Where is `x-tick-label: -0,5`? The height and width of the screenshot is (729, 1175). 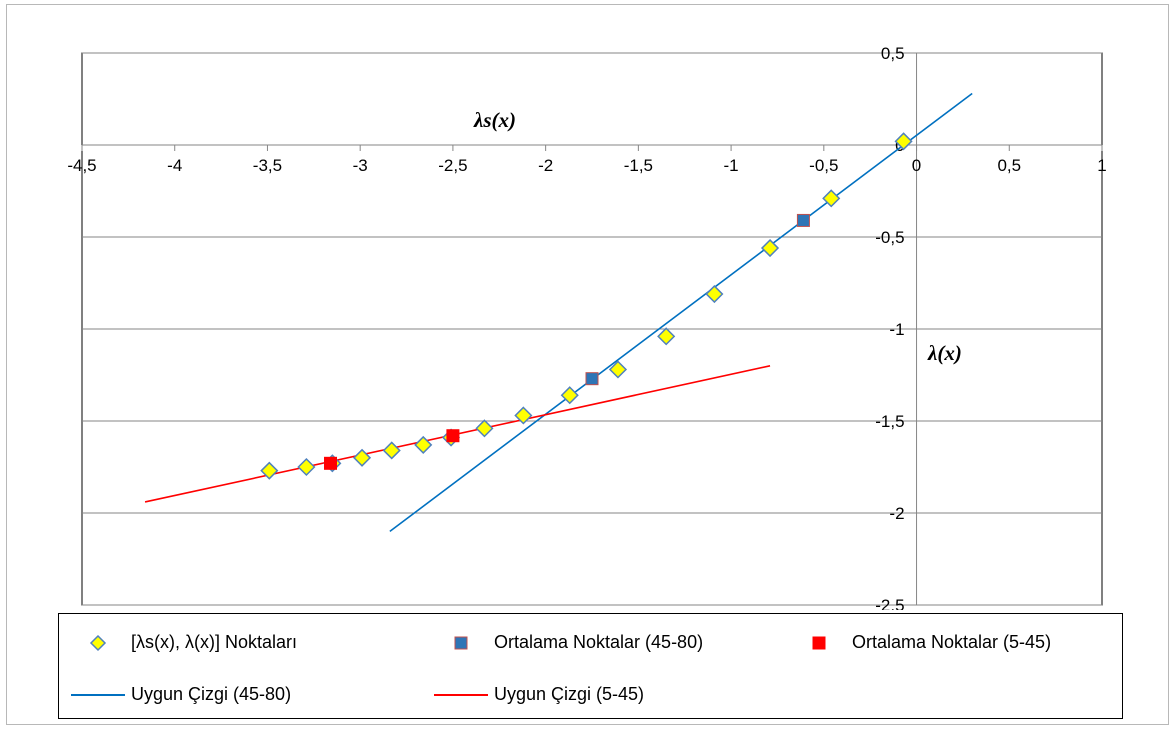
x-tick-label: -0,5 is located at coordinates (823, 165).